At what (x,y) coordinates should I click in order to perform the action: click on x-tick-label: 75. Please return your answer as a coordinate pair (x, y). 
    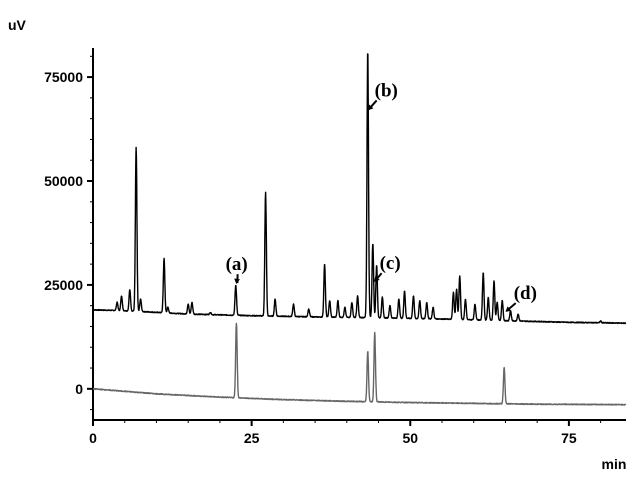
    Looking at the image, I should click on (569, 438).